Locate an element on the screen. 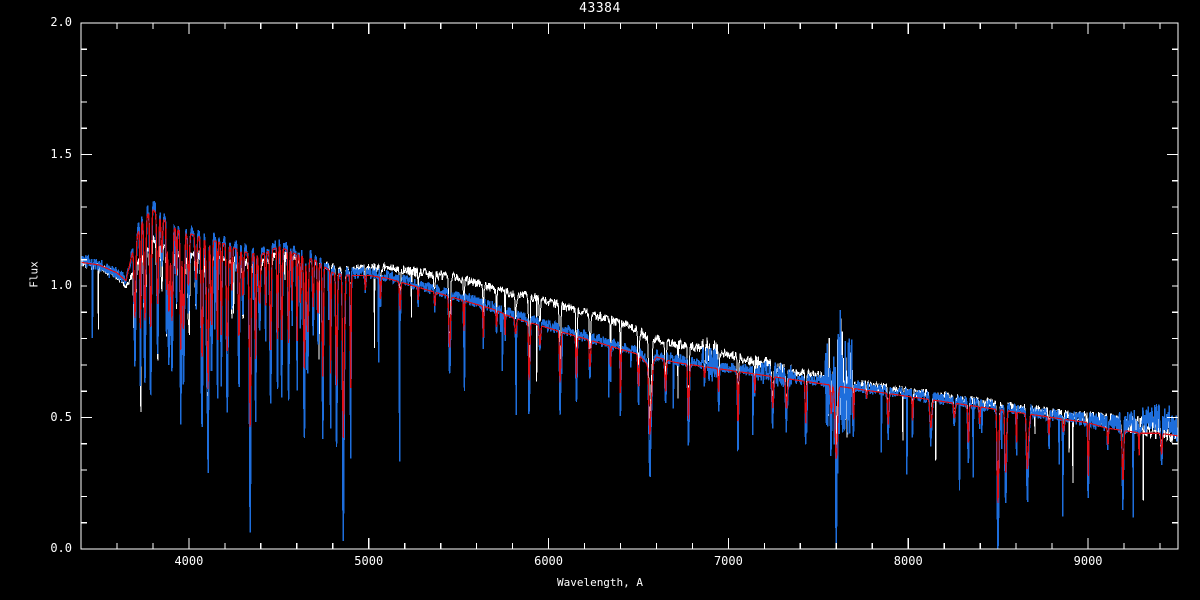 The image size is (1200, 600). x-tick-label: 8000 is located at coordinates (908, 561).